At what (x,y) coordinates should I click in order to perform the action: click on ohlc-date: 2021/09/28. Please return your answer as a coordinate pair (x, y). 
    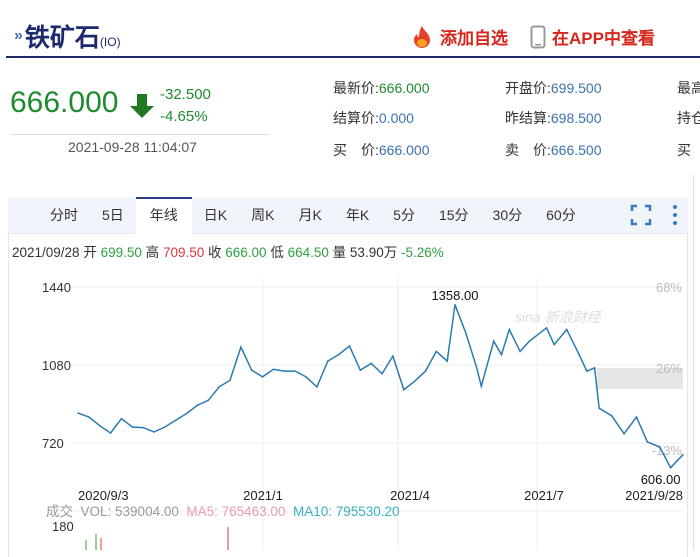
    Looking at the image, I should click on (46, 252).